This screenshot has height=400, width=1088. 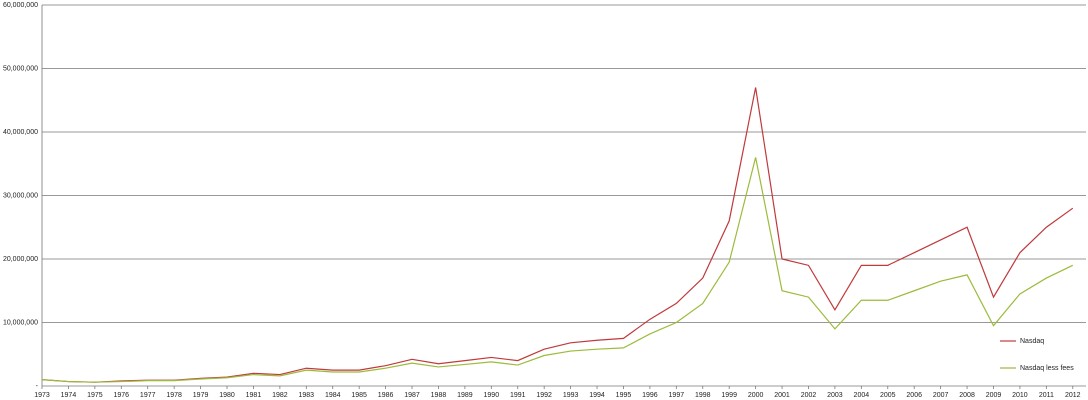 What do you see at coordinates (412, 395) in the screenshot?
I see `x-tick-label: 1987` at bounding box center [412, 395].